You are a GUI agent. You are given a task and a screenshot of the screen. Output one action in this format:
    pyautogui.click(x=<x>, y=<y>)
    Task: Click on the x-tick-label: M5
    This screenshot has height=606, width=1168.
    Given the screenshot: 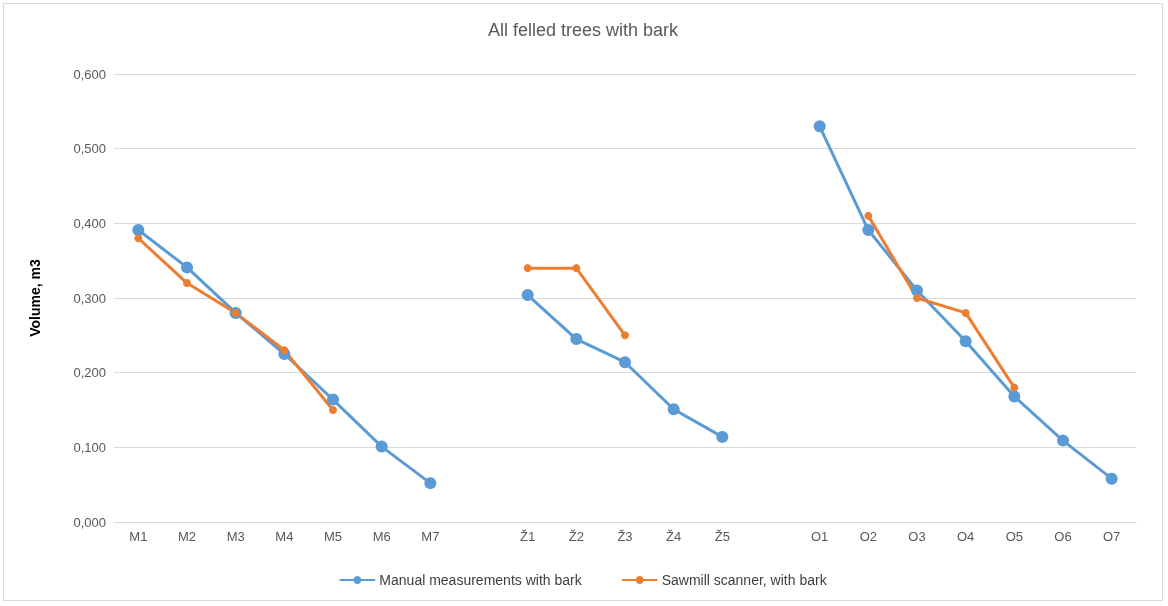 What is the action you would take?
    pyautogui.click(x=333, y=536)
    